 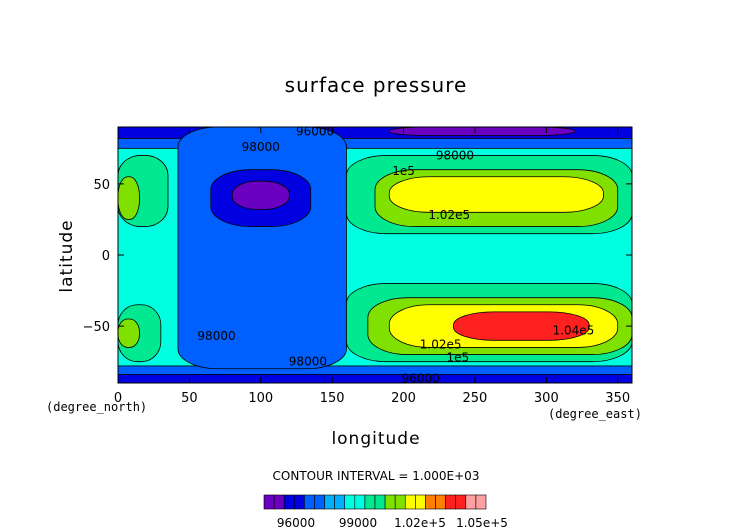 I want to click on x-tick-label: 150, so click(x=332, y=398).